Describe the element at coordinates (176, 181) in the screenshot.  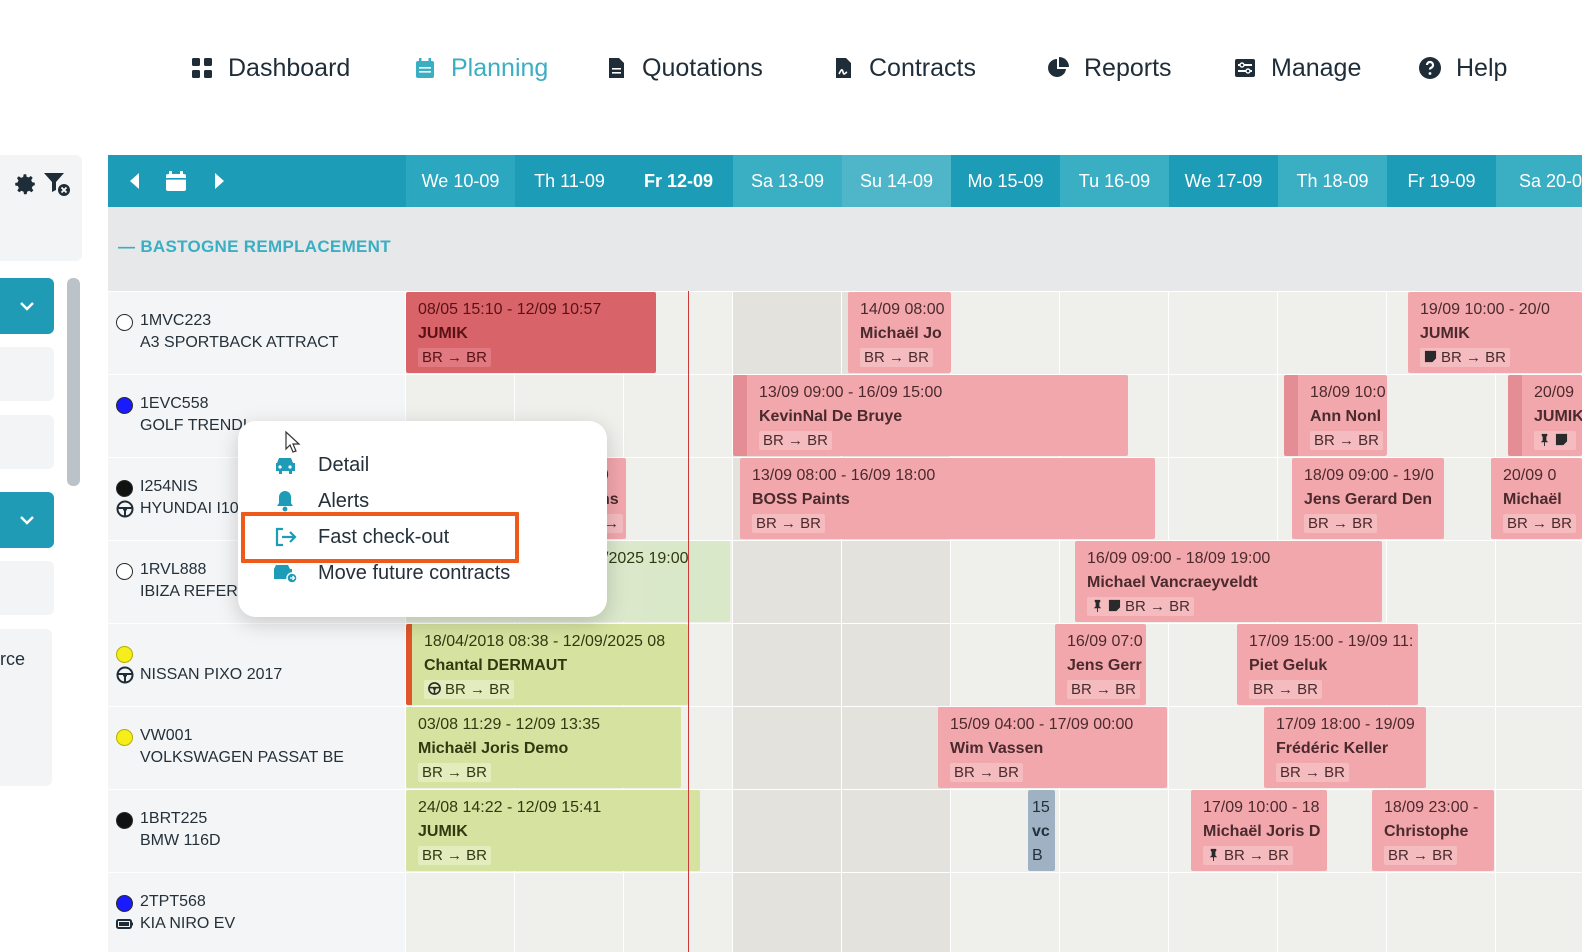
I see `date-picker-button` at that location.